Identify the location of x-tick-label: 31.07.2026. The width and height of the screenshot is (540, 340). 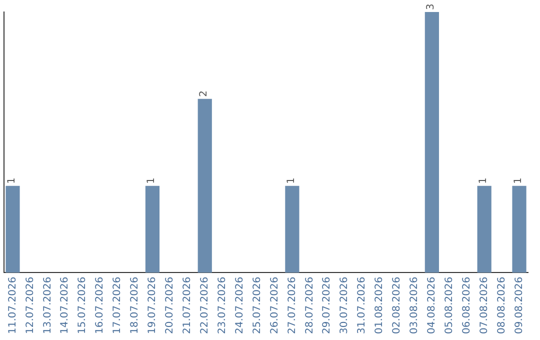
(362, 305).